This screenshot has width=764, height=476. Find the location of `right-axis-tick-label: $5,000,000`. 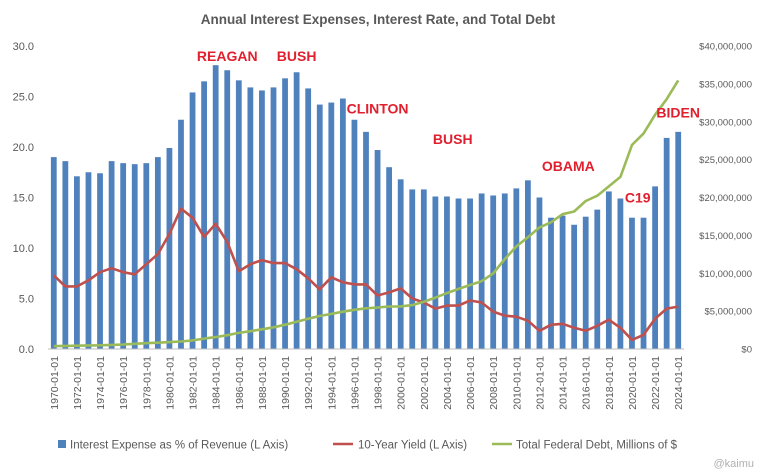

right-axis-tick-label: $5,000,000 is located at coordinates (728, 312).